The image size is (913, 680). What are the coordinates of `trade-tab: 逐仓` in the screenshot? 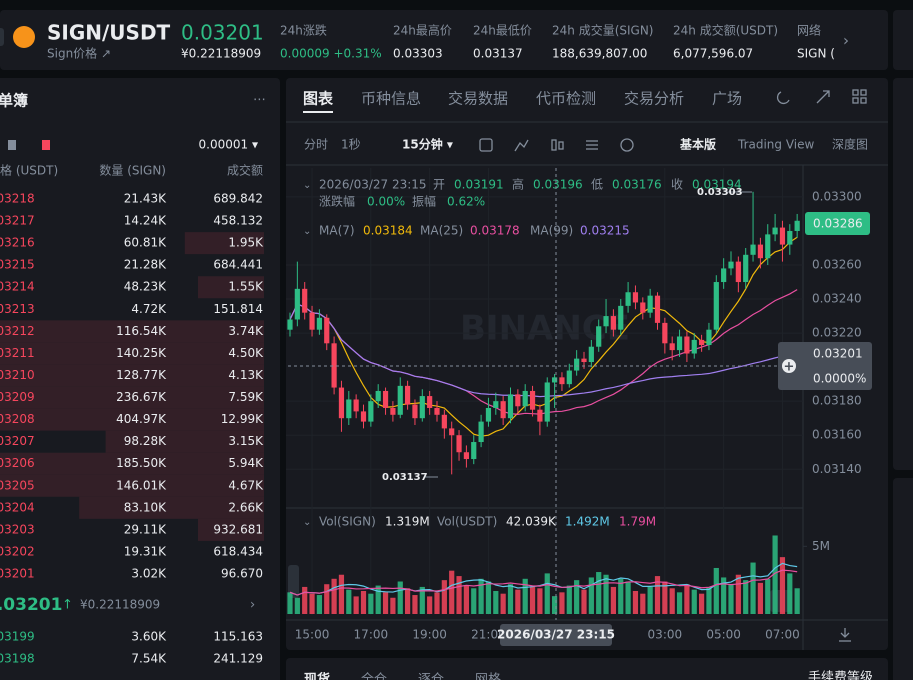 It's located at (431, 676).